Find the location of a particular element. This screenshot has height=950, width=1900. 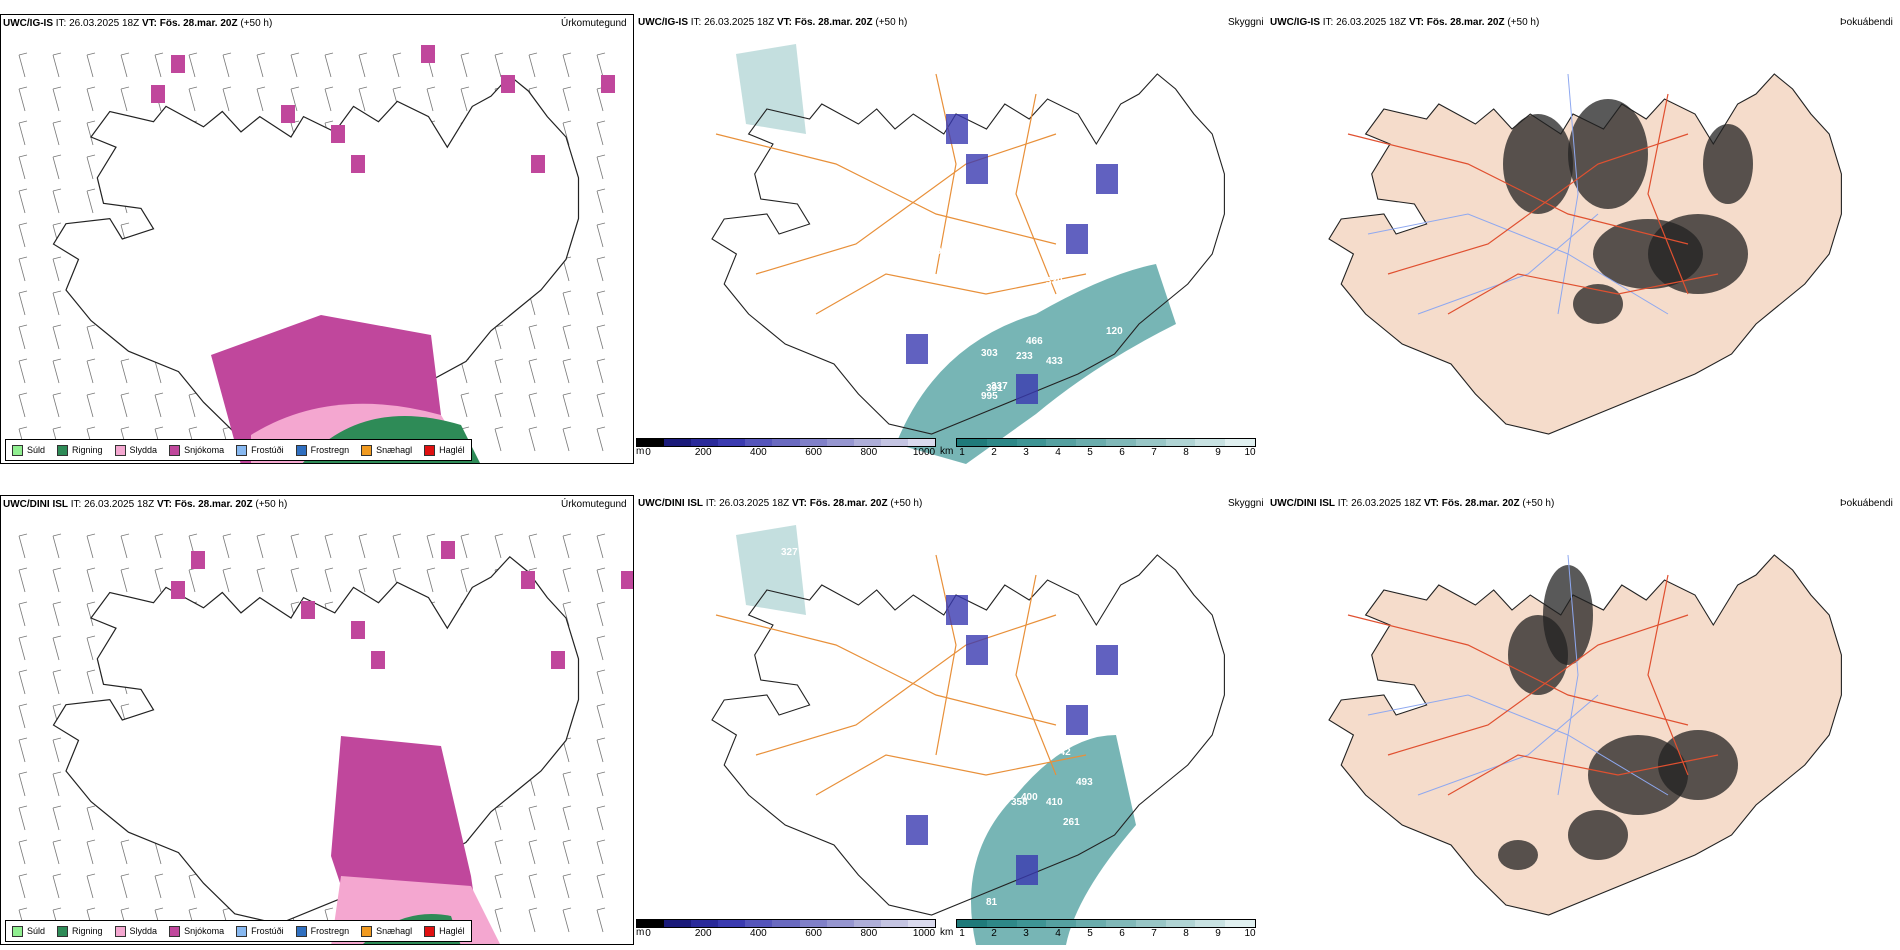

model-name: UWC/DINI ISL is located at coordinates (670, 503).